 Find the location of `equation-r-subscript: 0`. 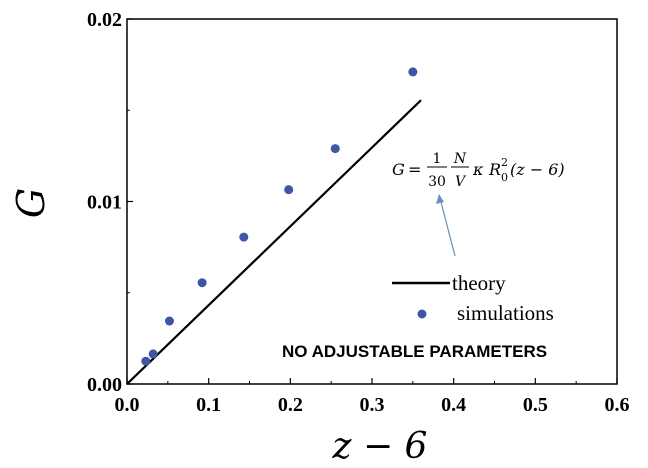

equation-r-subscript: 0 is located at coordinates (504, 177).